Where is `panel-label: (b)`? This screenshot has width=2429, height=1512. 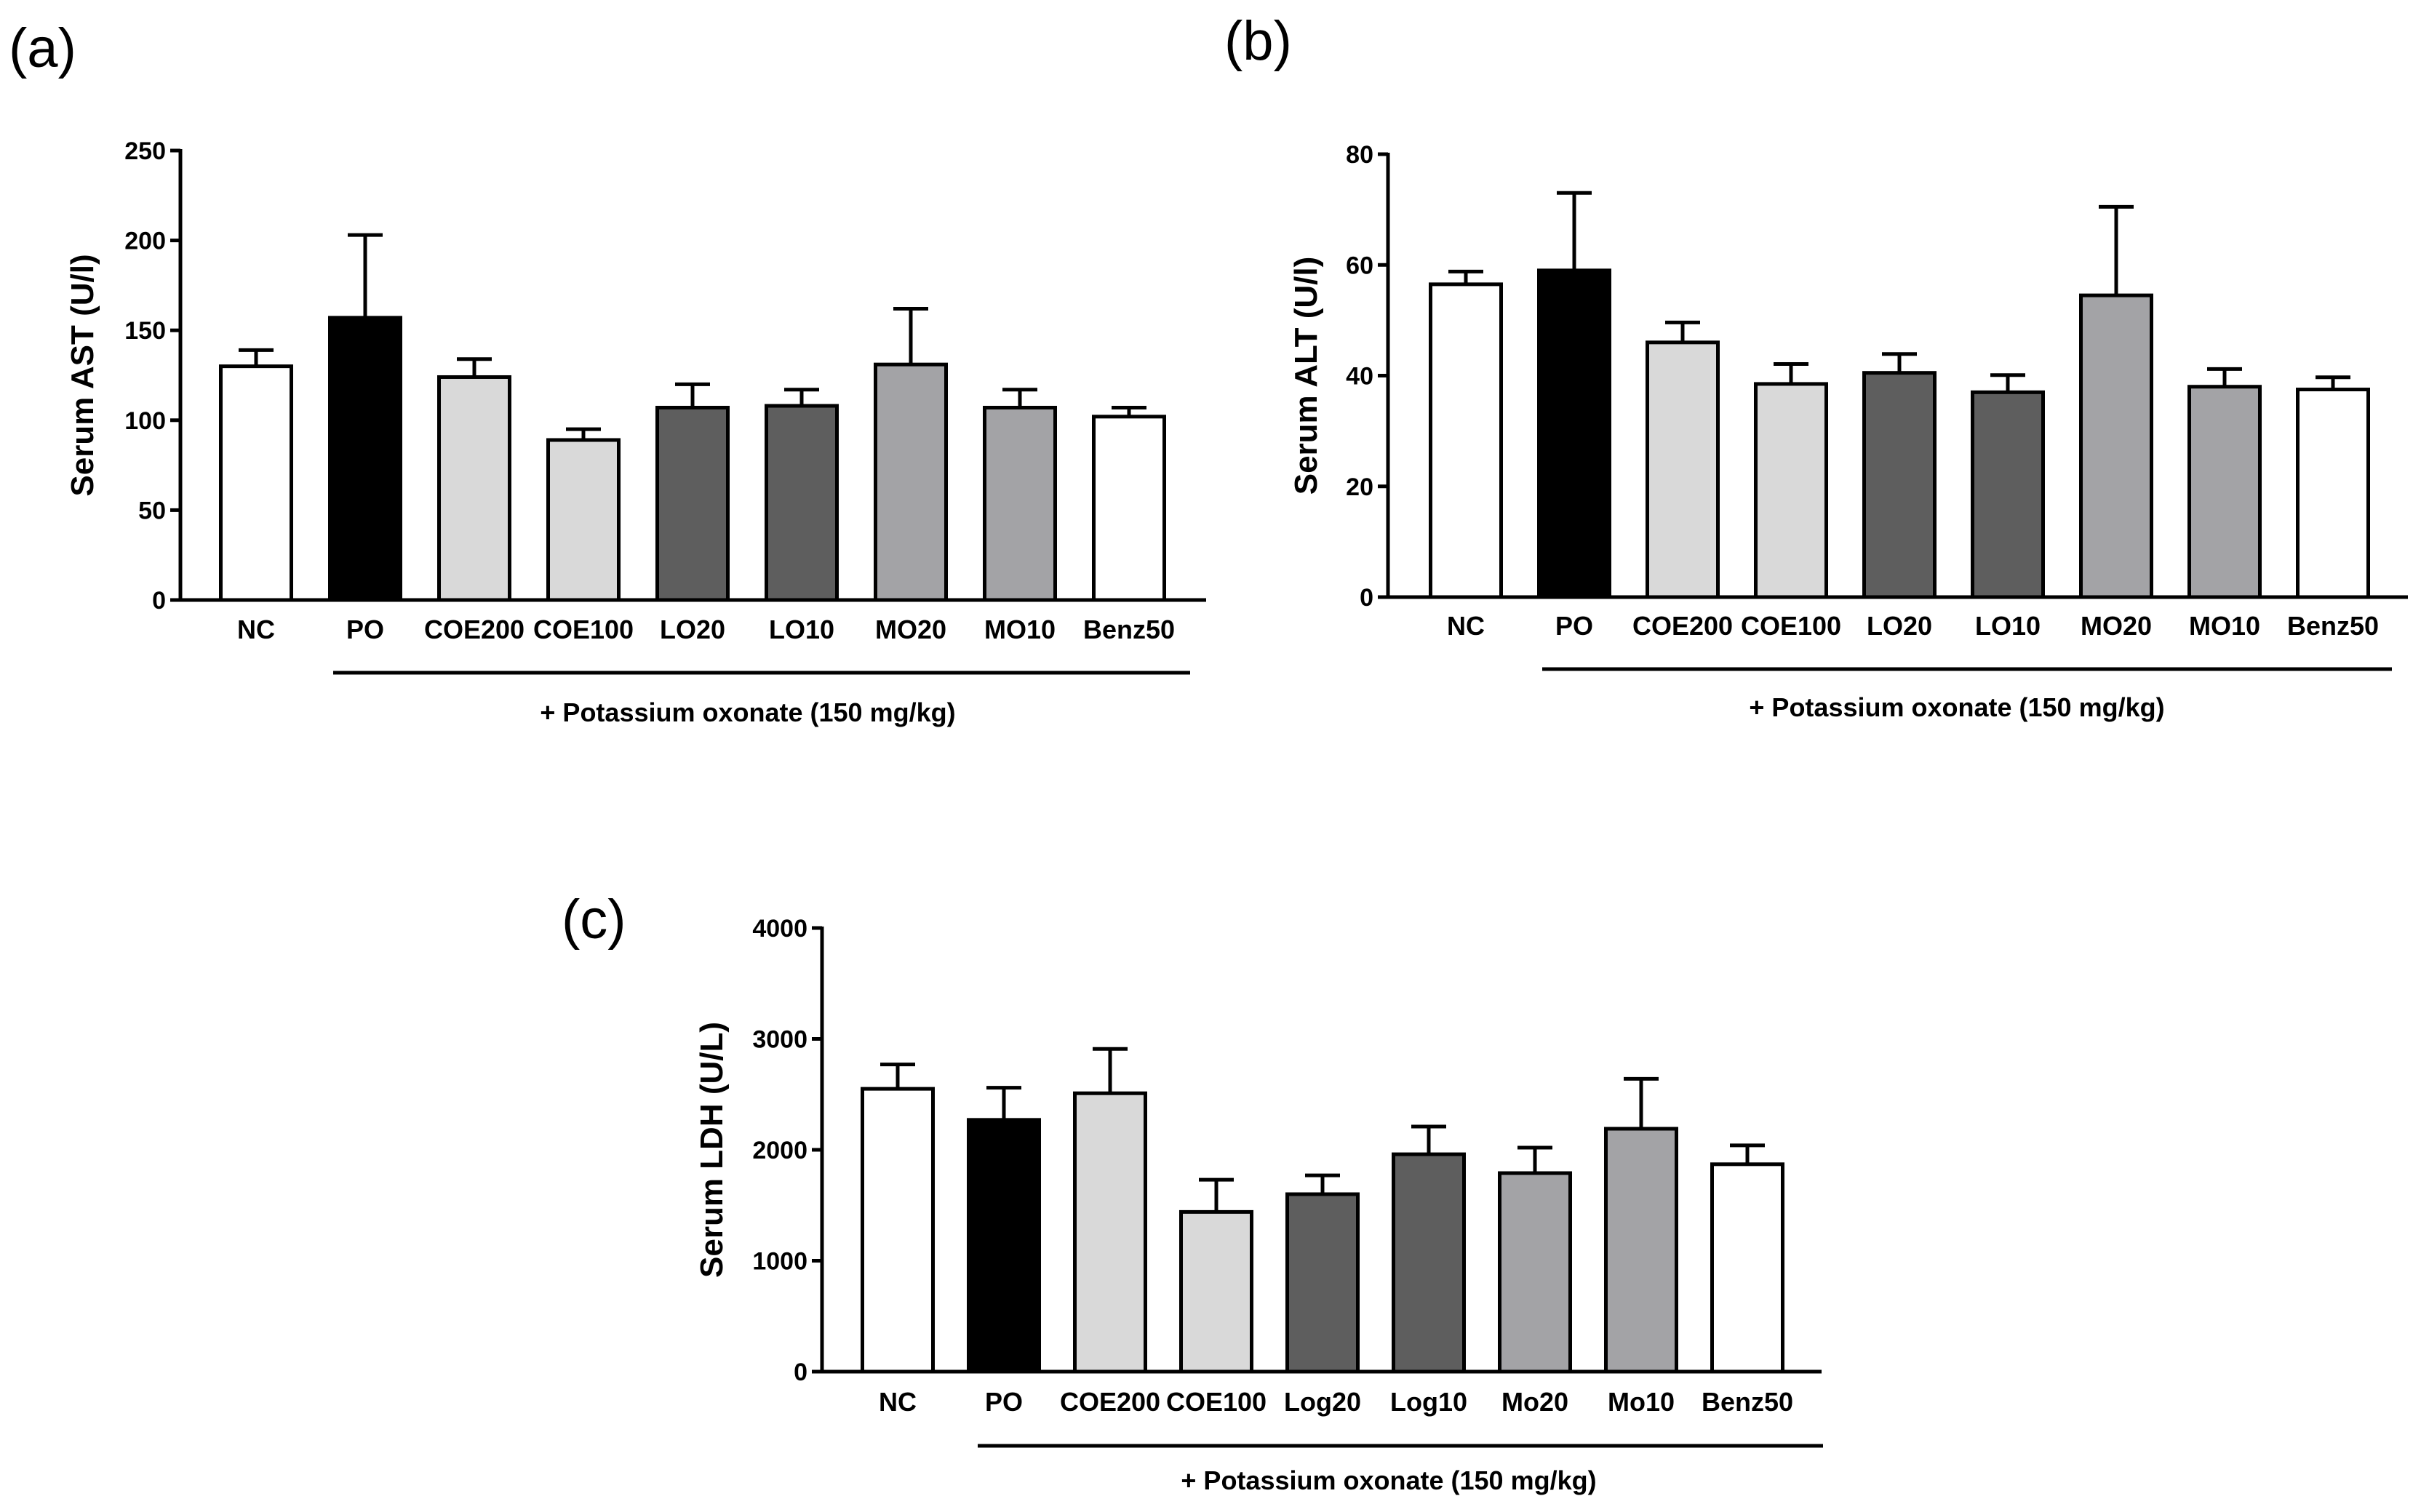
panel-label: (b) is located at coordinates (1258, 41).